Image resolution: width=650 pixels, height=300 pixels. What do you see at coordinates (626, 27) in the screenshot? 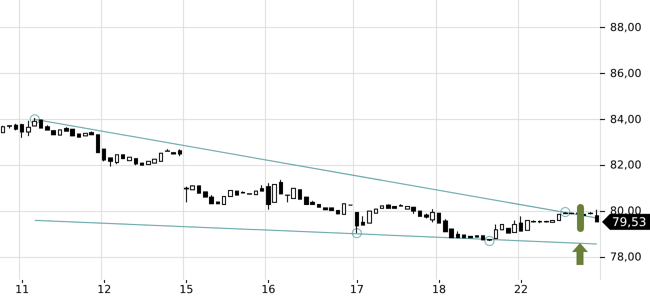
I see `y-tick-label: 88,00` at bounding box center [626, 27].